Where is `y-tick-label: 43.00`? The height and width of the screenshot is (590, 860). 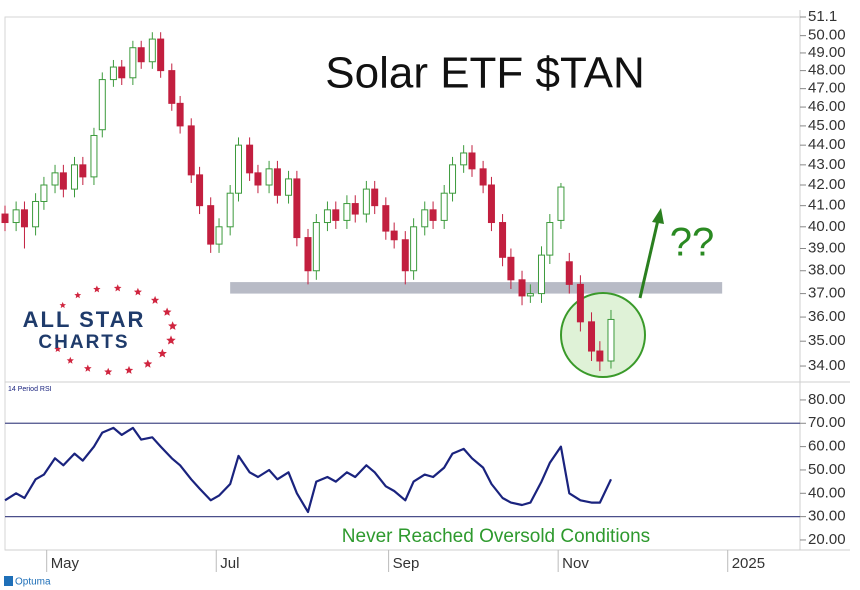 y-tick-label: 43.00 is located at coordinates (827, 164).